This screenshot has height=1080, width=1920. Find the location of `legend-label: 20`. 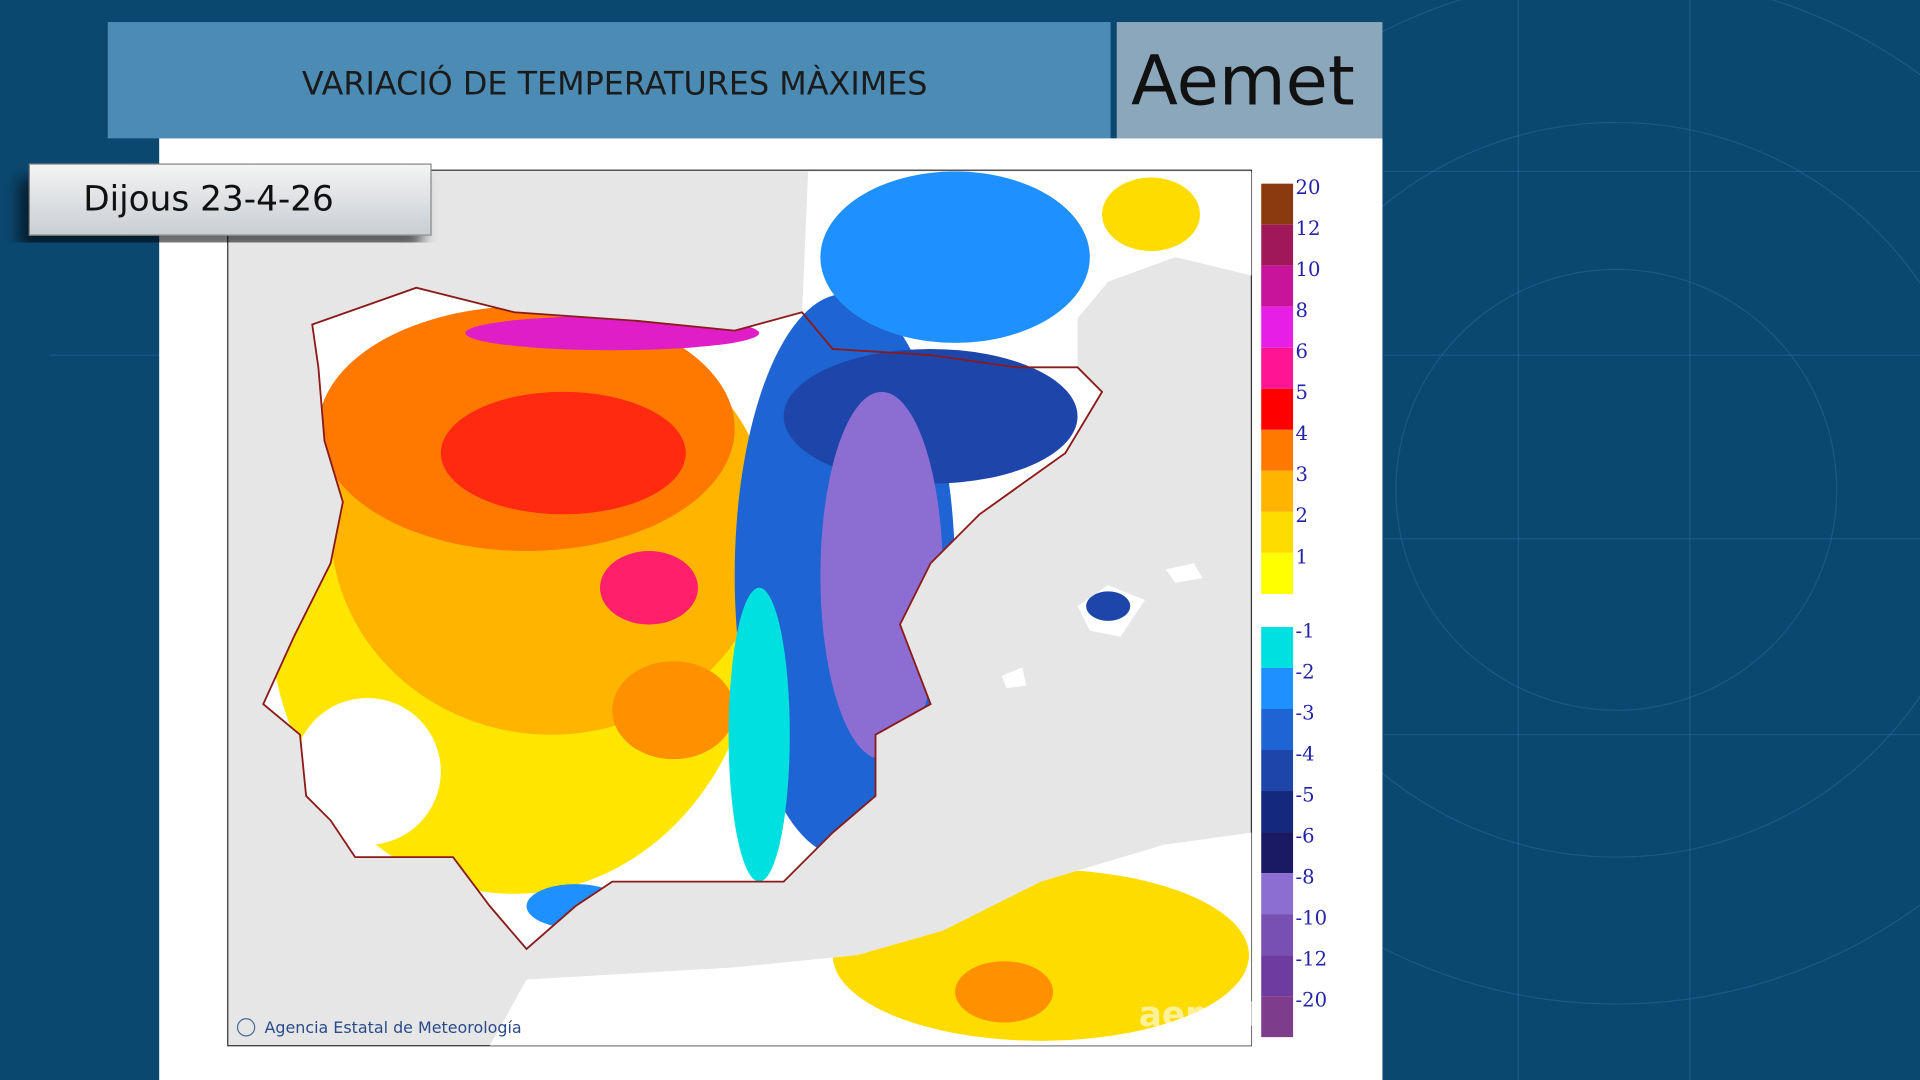

legend-label: 20 is located at coordinates (1308, 187).